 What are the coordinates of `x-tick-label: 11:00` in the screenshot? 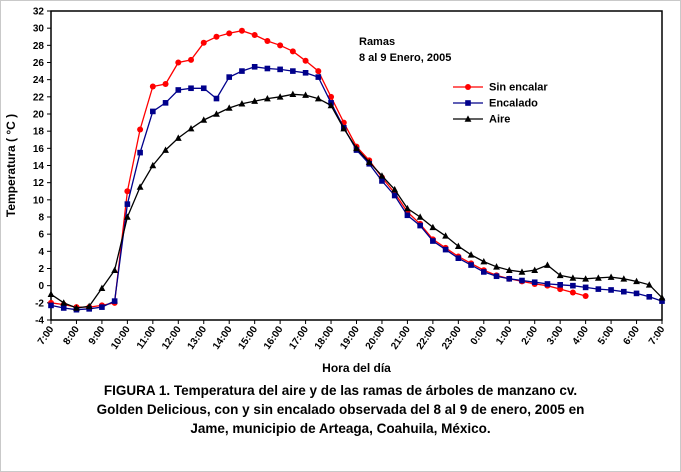 It's located at (147, 337).